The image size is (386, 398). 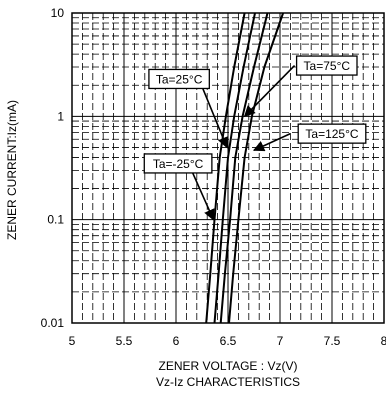 I want to click on chart-subtitle: Vz-Iz CHARACTERISTICS, so click(x=228, y=382).